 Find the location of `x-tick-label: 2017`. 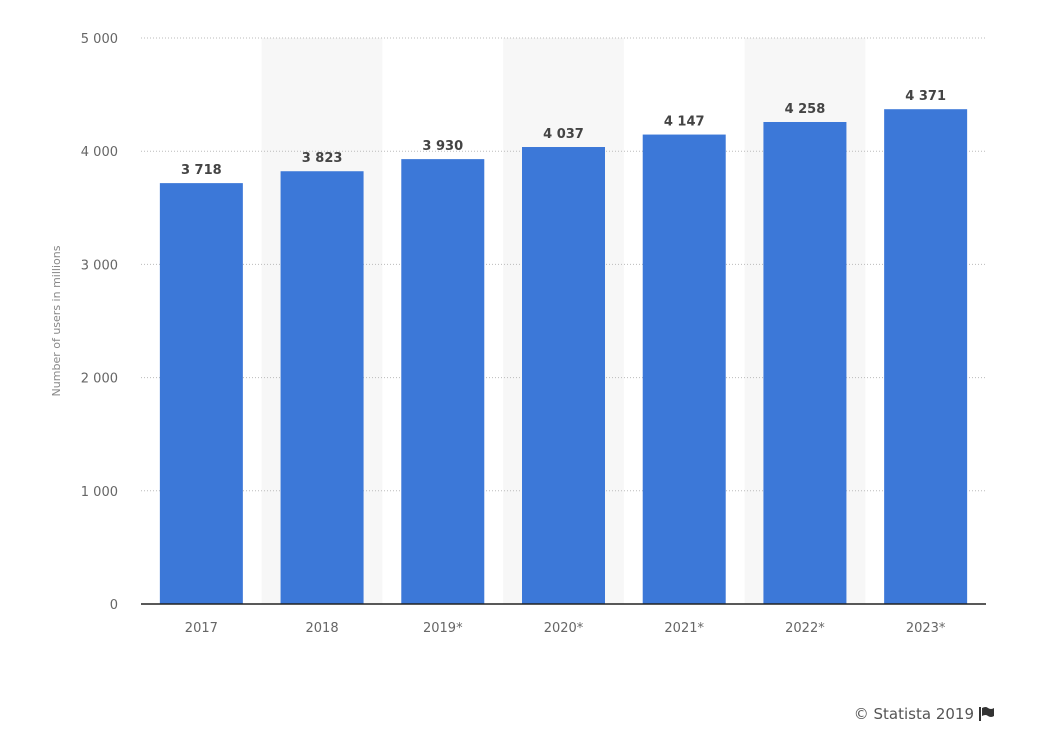

x-tick-label: 2017 is located at coordinates (201, 628).